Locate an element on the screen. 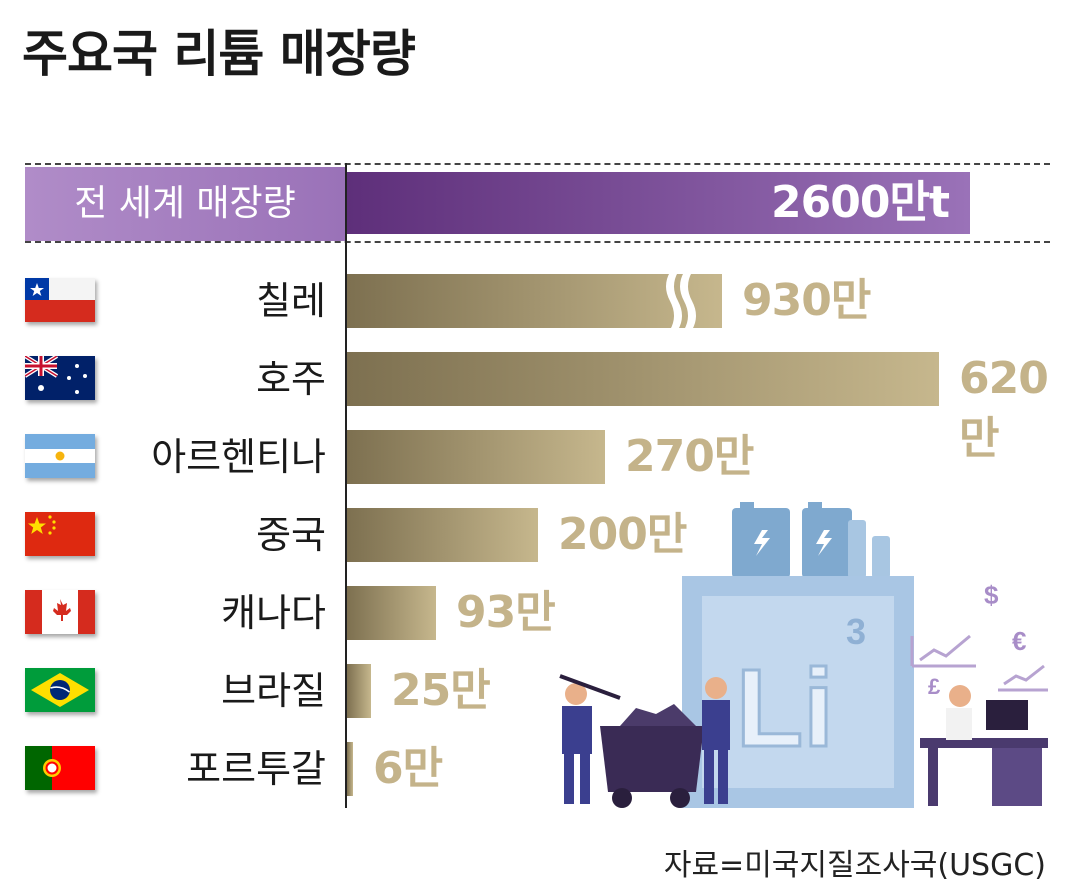 This screenshot has width=1074, height=894. country-row: 캐나다 93만 is located at coordinates (537, 613).